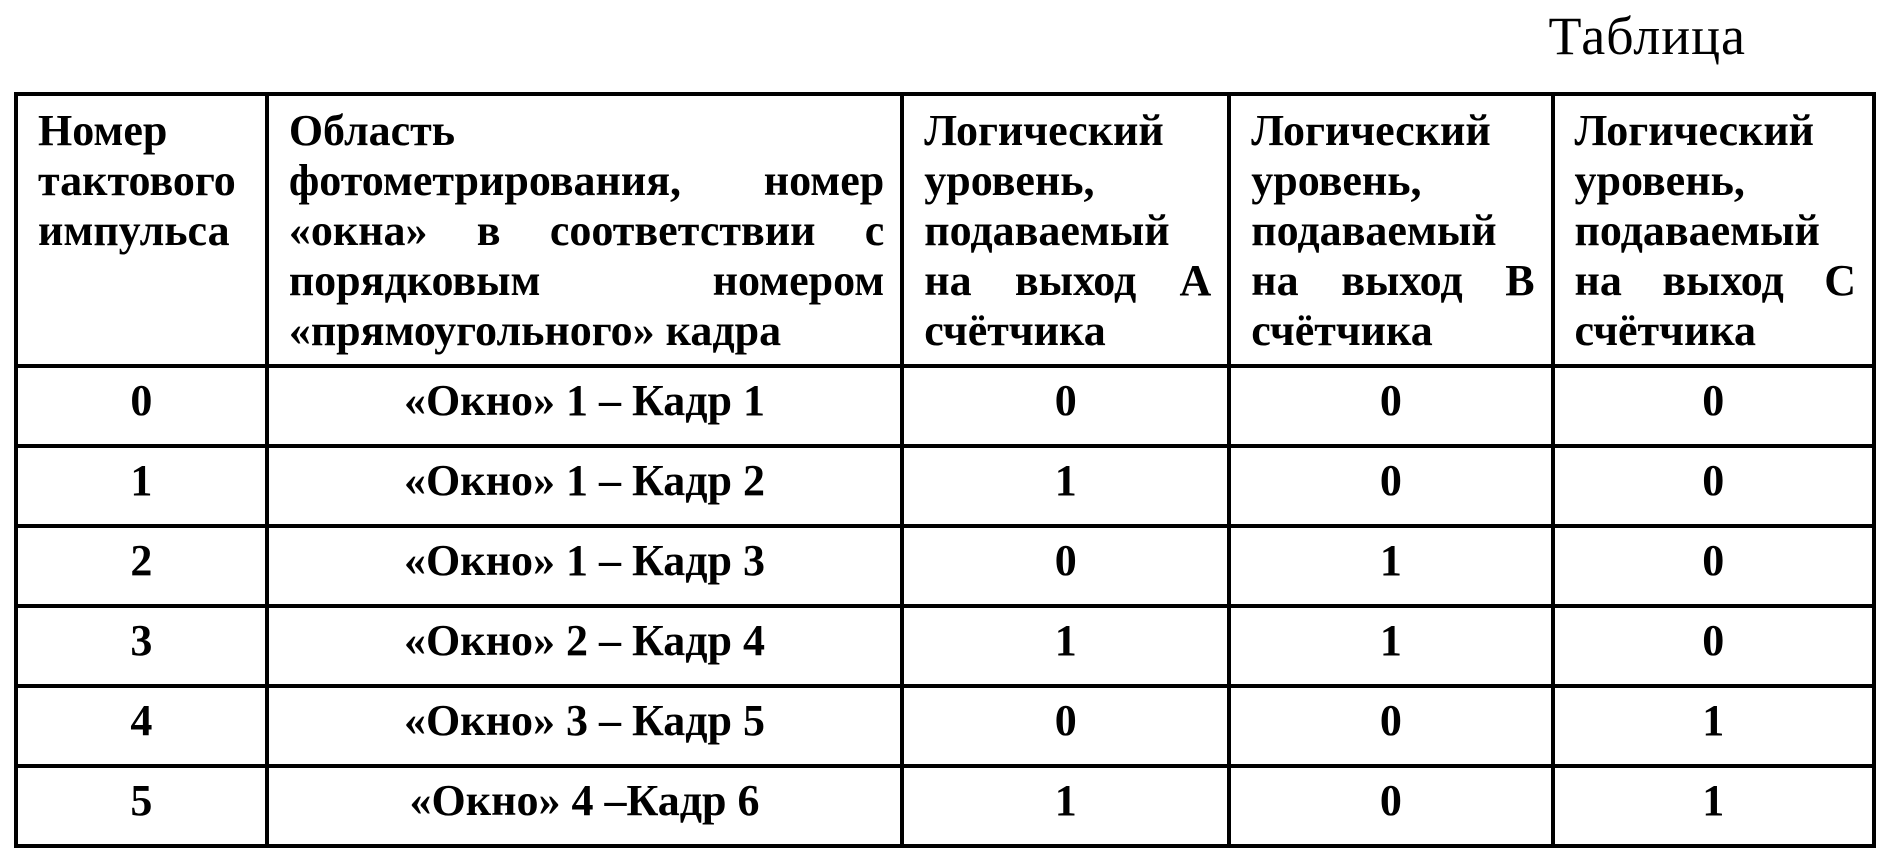 The width and height of the screenshot is (1889, 858). What do you see at coordinates (141, 806) in the screenshot?
I see `cell-pulse-number: 5` at bounding box center [141, 806].